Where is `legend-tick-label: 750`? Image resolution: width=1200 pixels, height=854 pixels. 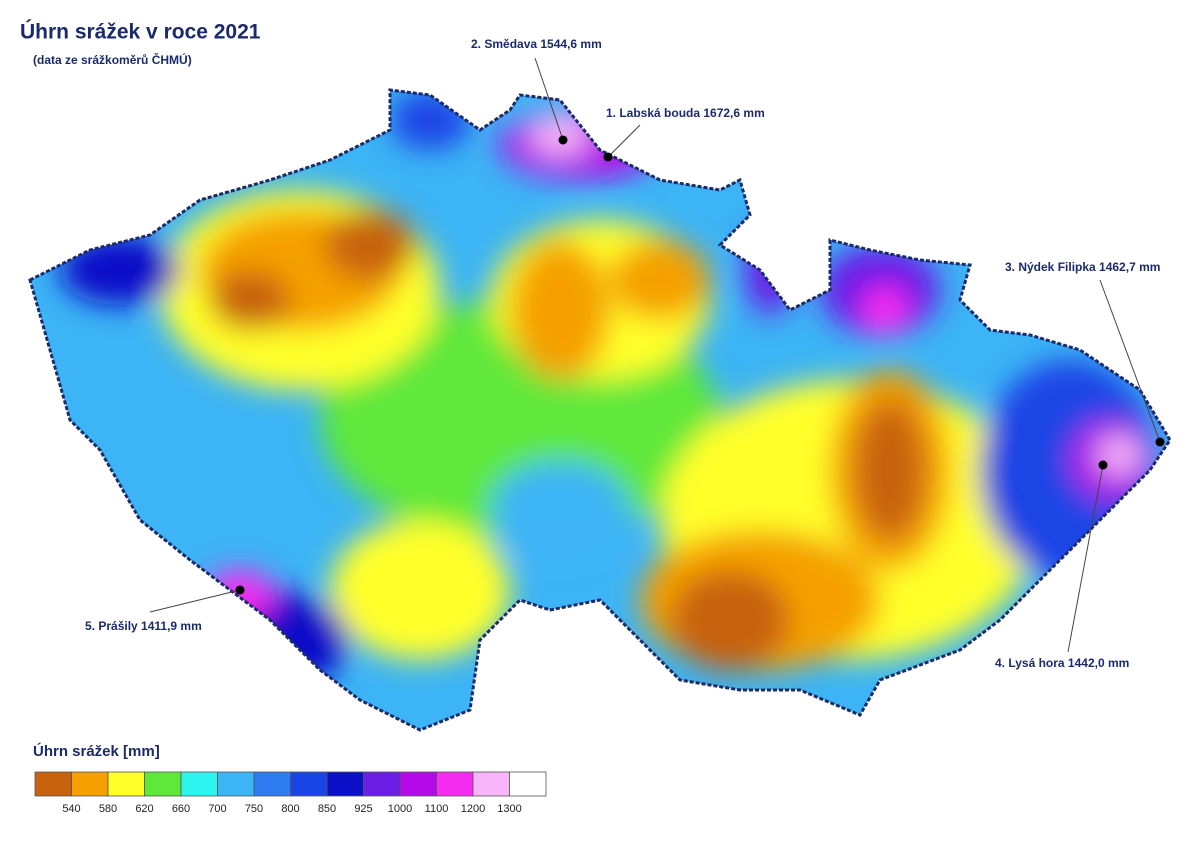
legend-tick-label: 750 is located at coordinates (254, 809).